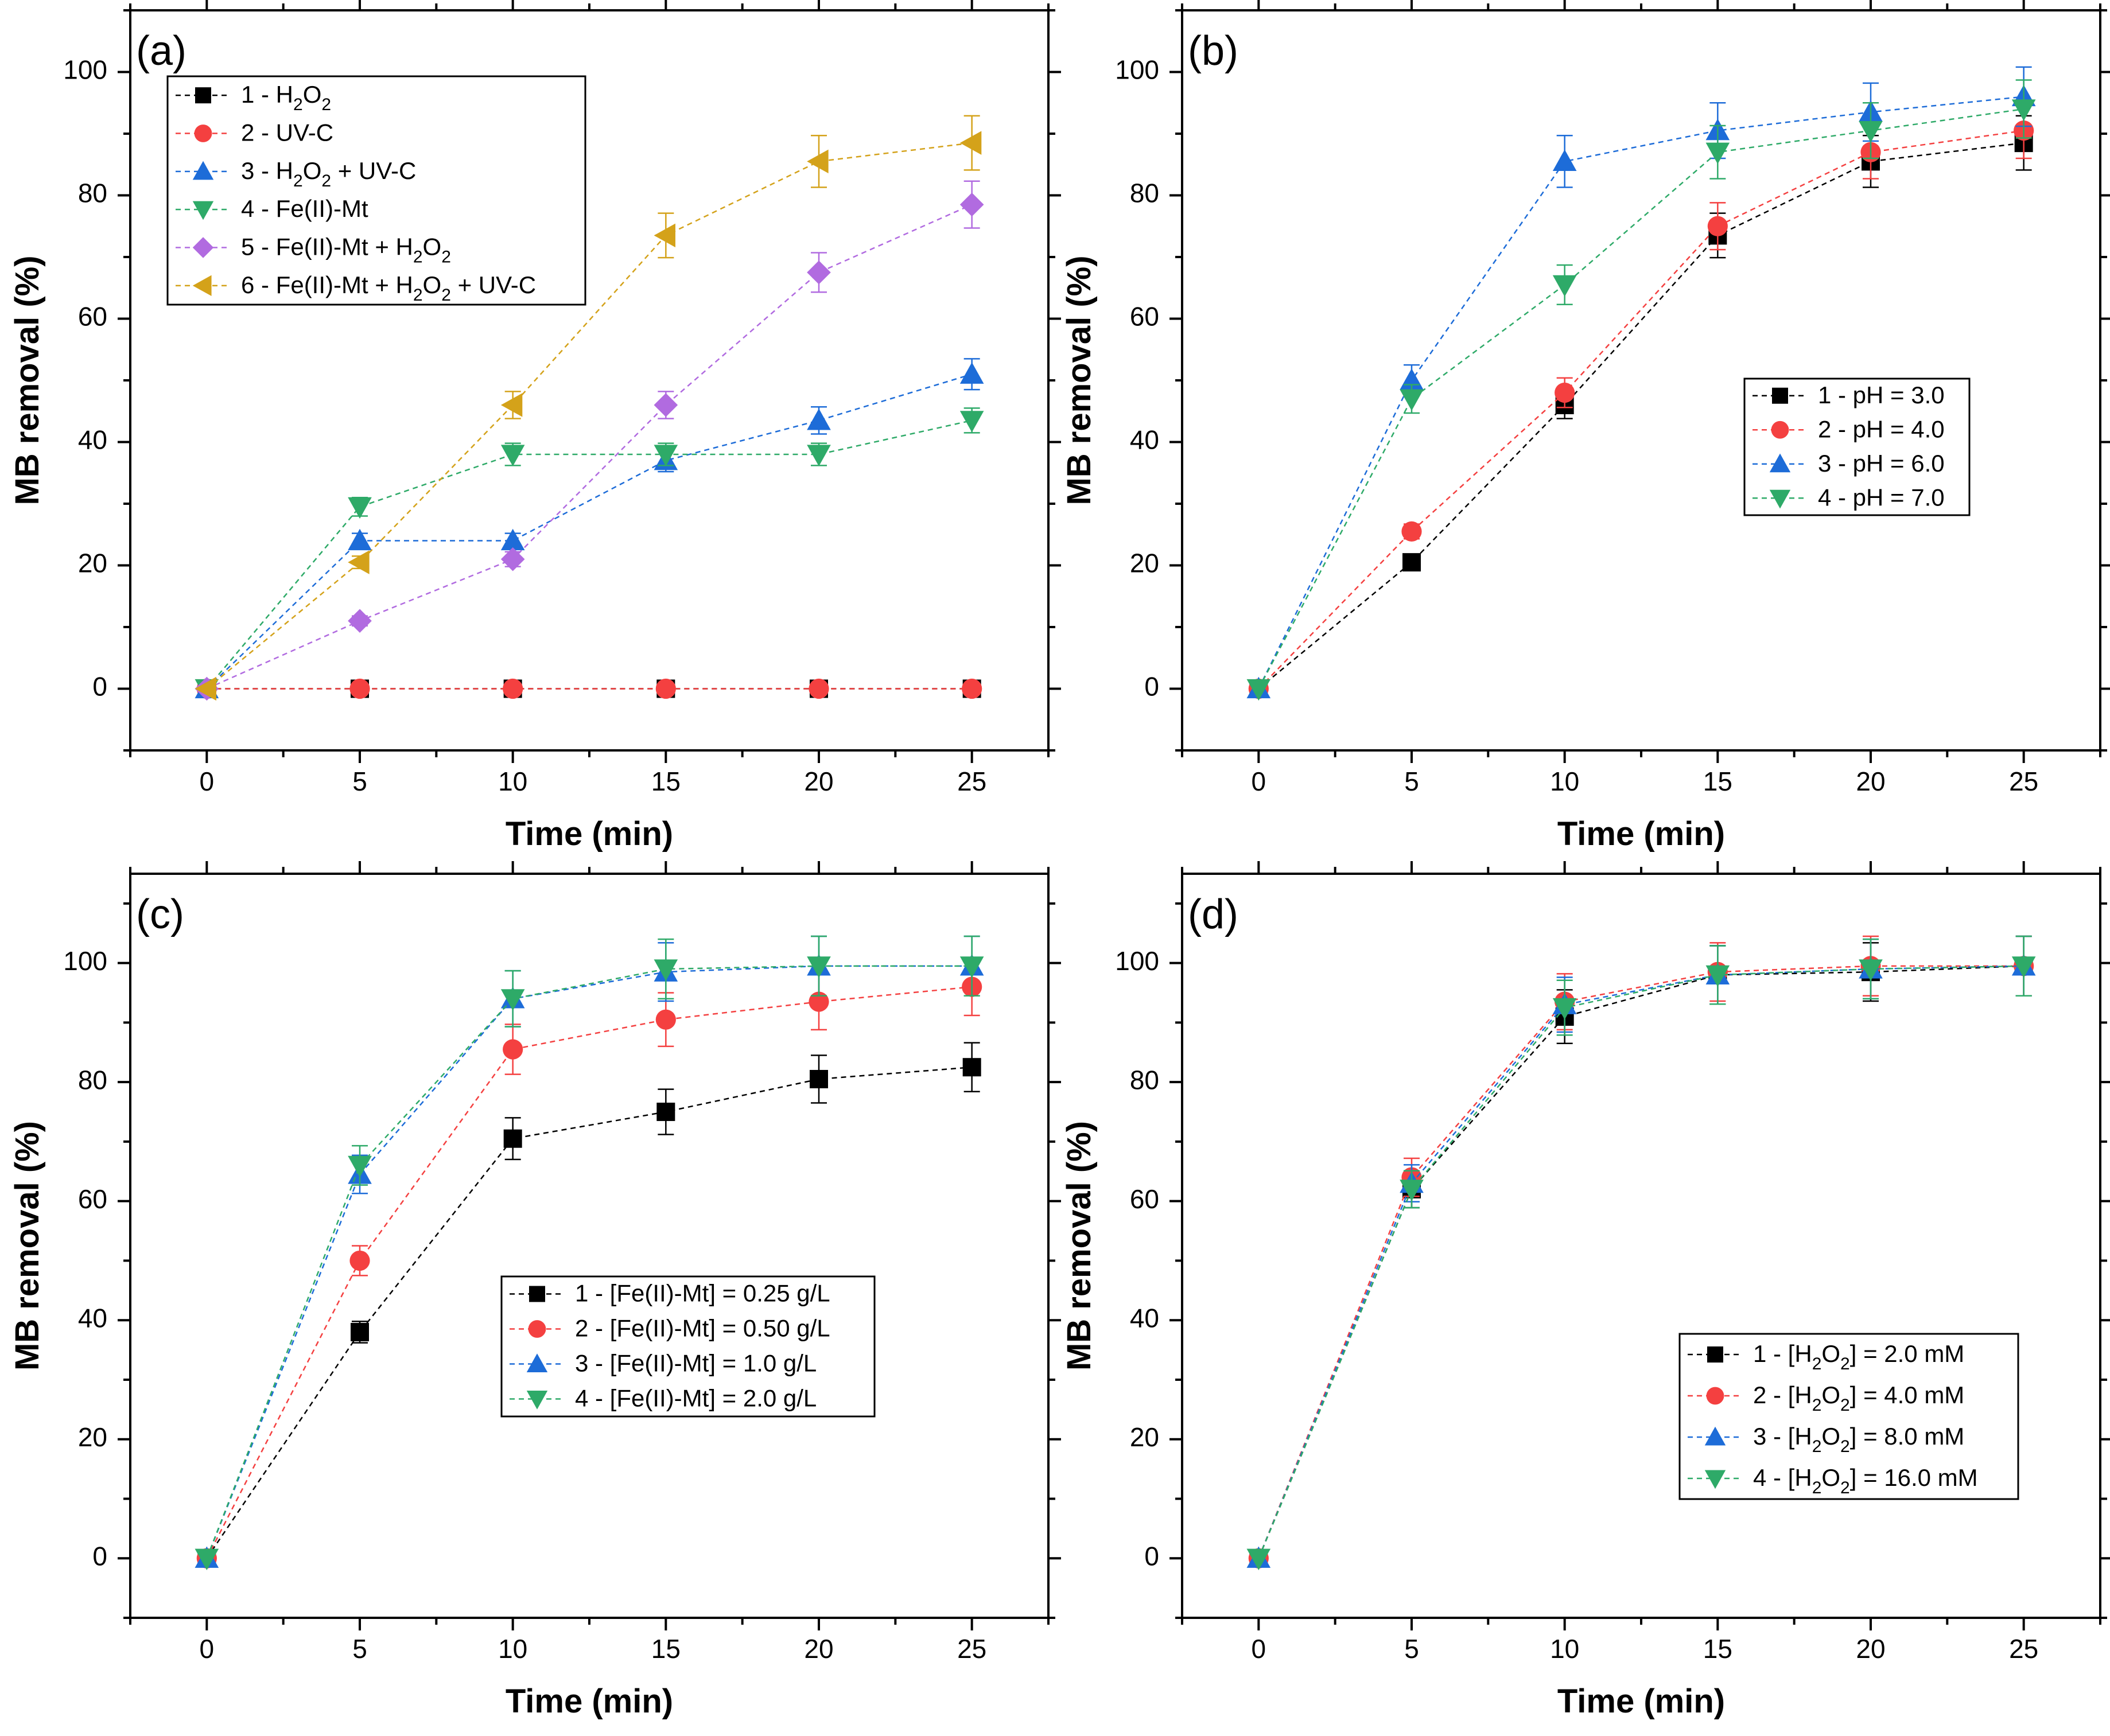 The image size is (2110, 1736). What do you see at coordinates (1717, 1649) in the screenshot?
I see `x-tick-label: 15` at bounding box center [1717, 1649].